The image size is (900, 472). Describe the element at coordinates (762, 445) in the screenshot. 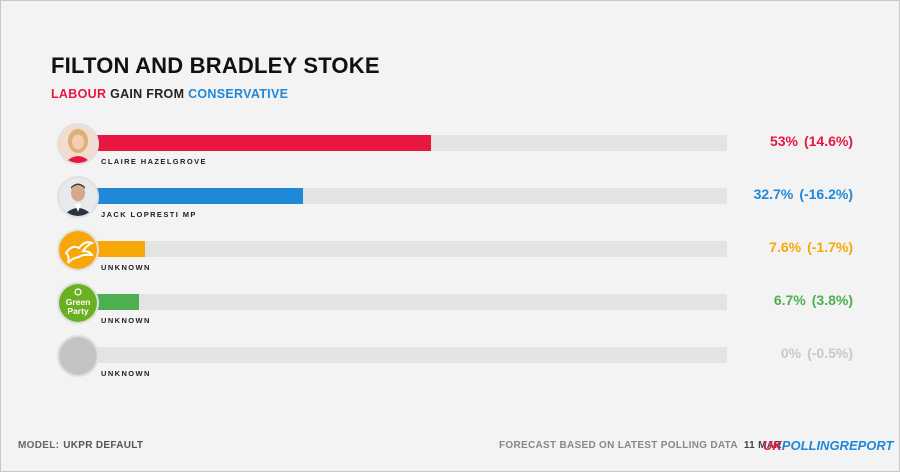

I see `forecast-date: 11 MAR` at that location.